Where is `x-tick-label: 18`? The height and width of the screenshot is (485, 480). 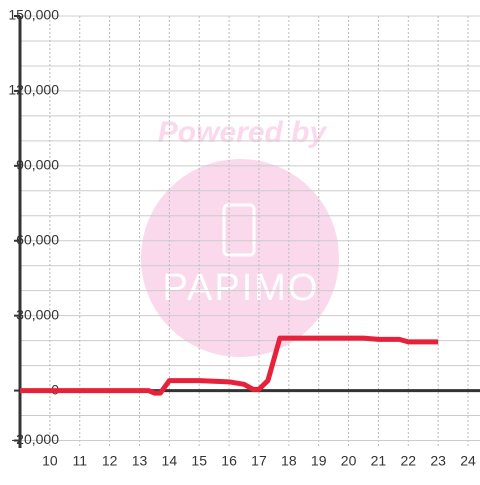
x-tick-label: 18 is located at coordinates (289, 461).